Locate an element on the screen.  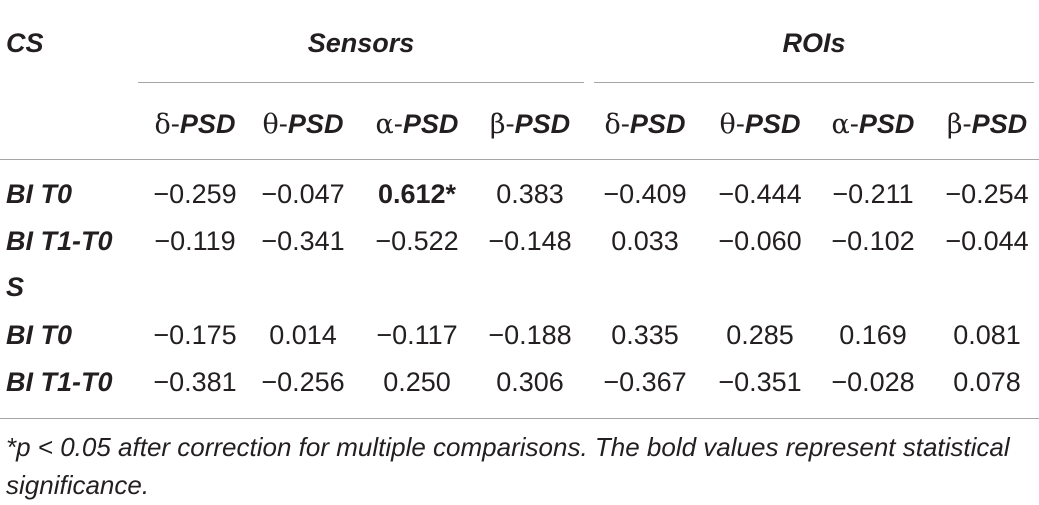
table-cell: −0.256 is located at coordinates (303, 382).